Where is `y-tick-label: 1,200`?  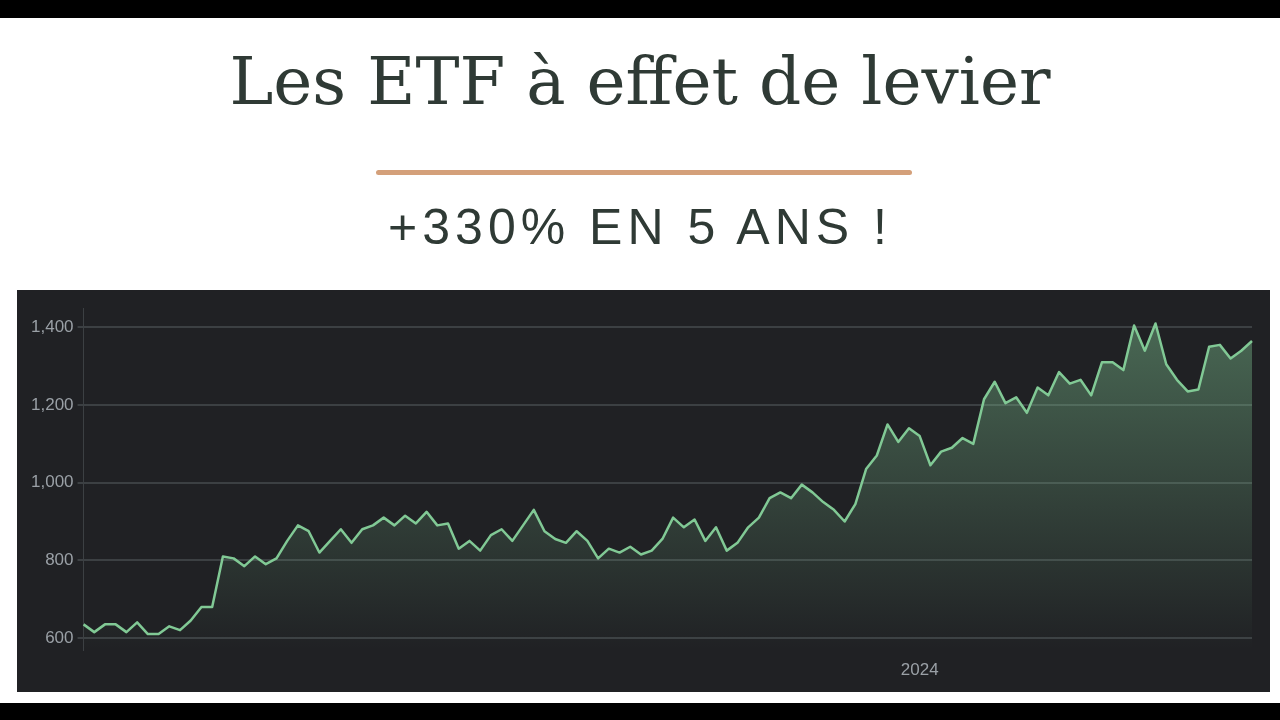 y-tick-label: 1,200 is located at coordinates (52, 404).